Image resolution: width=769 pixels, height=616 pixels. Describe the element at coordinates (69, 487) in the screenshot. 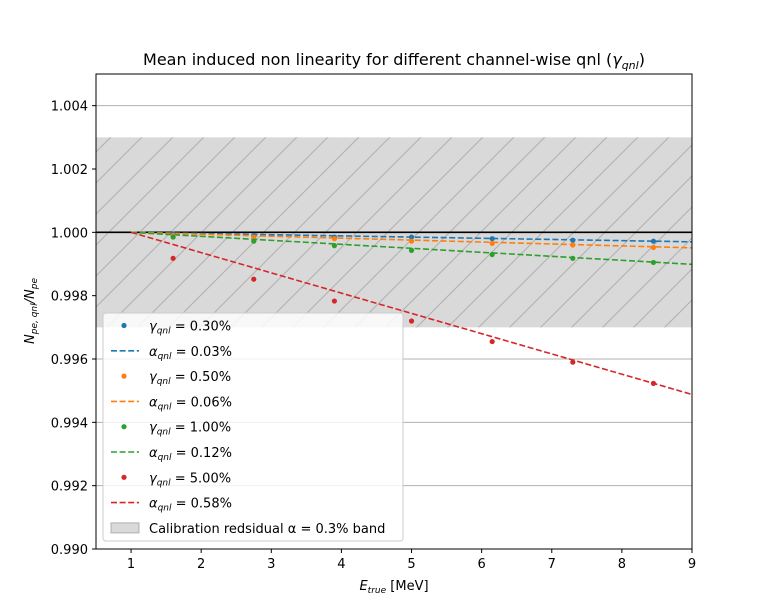

I see `y-tick-label: 0.992` at that location.